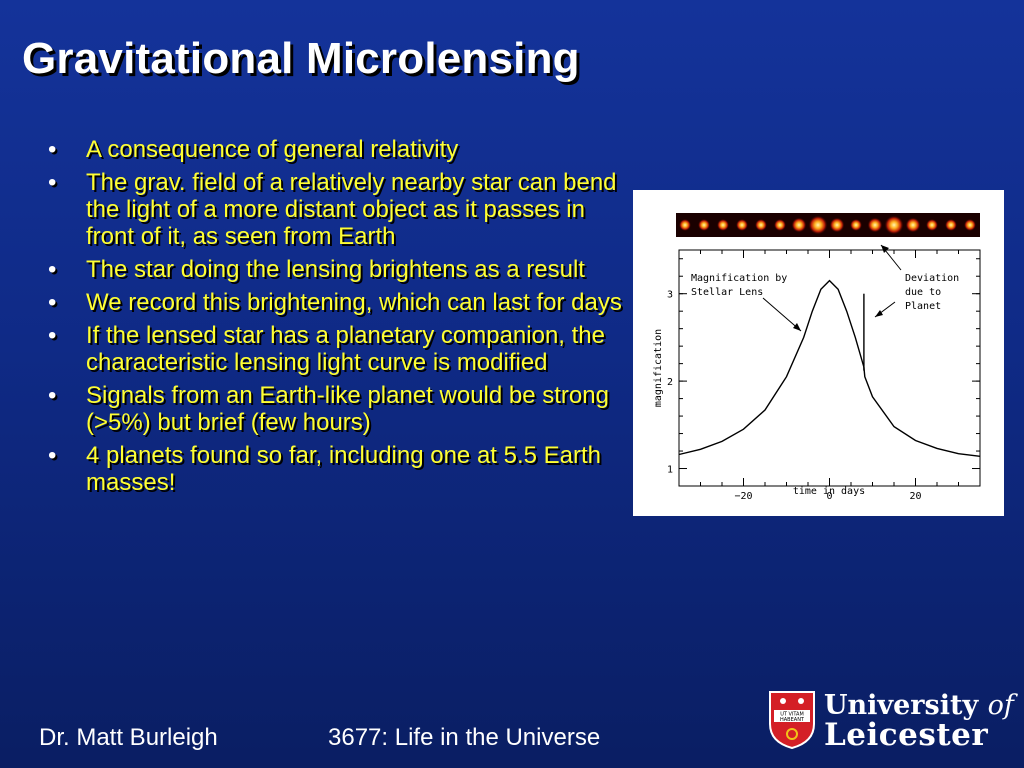  I want to click on plot-frame, so click(829, 368).